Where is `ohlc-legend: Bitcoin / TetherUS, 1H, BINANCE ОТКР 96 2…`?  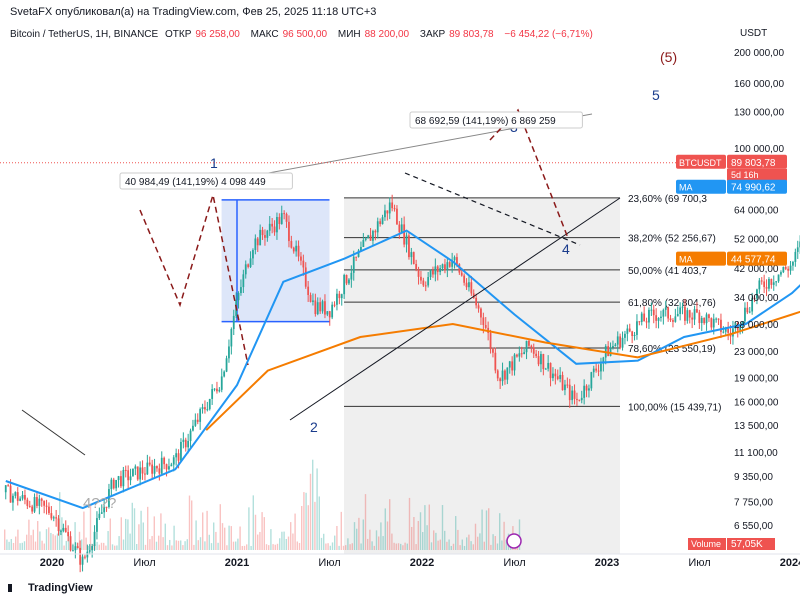 ohlc-legend: Bitcoin / TetherUS, 1H, BINANCE ОТКР 96 2… is located at coordinates (303, 34).